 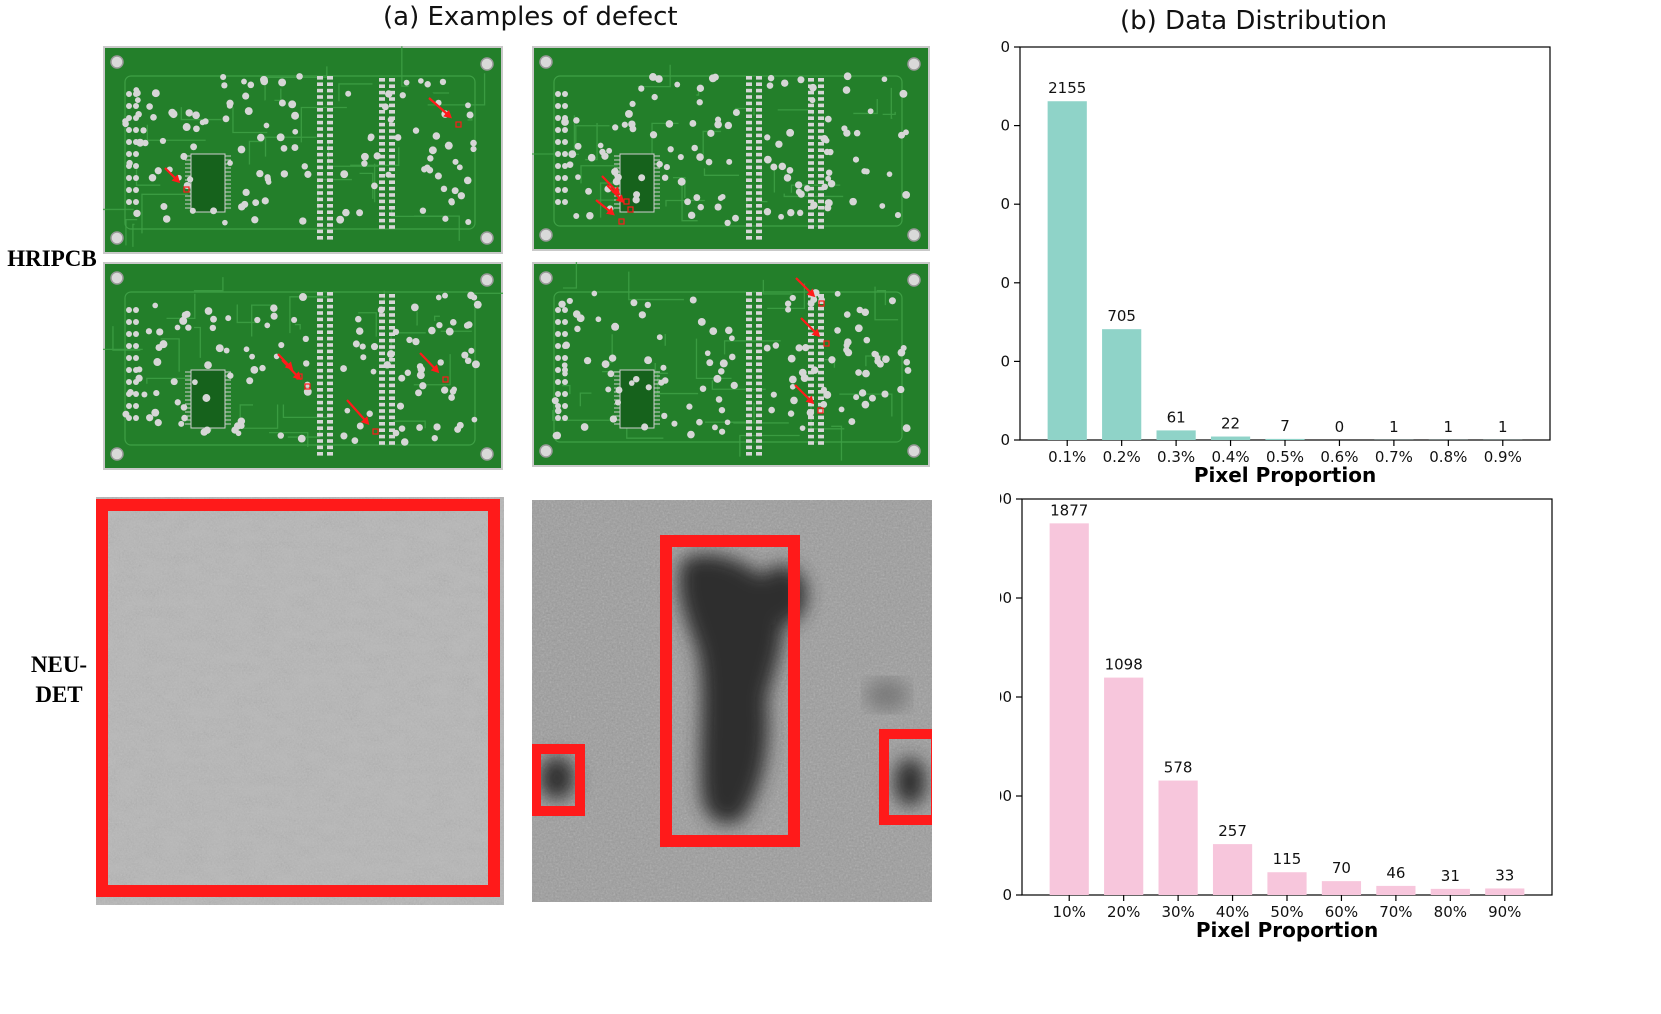 What do you see at coordinates (59, 694) in the screenshot?
I see `neudet-label-line2: DET` at bounding box center [59, 694].